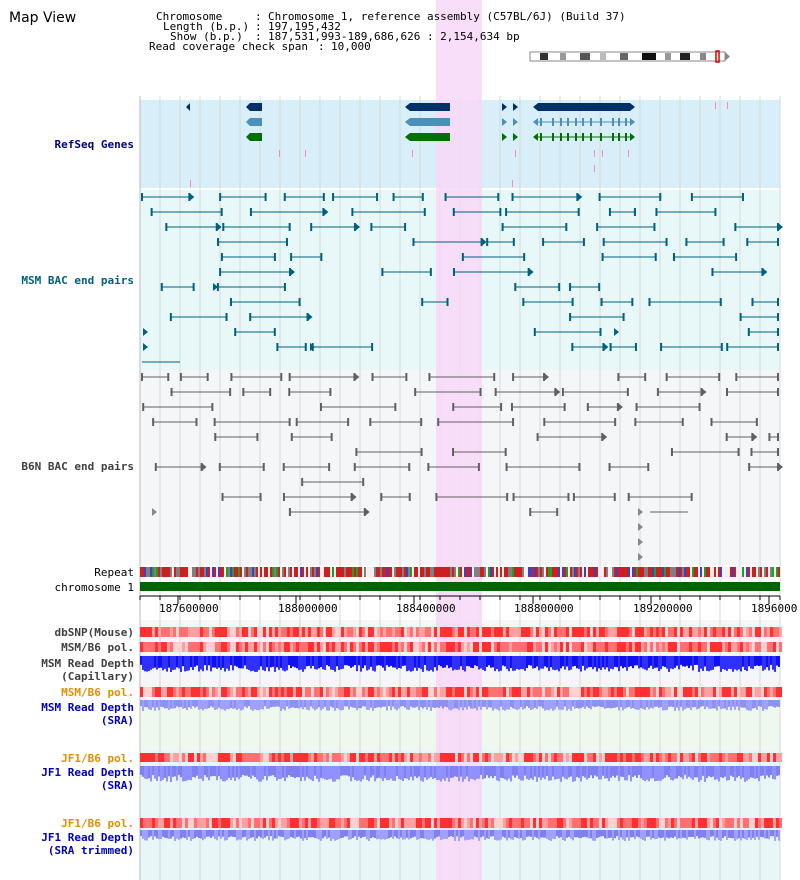  Describe the element at coordinates (94, 144) in the screenshot. I see `track-label-refseq: RefSeq Genes` at that location.